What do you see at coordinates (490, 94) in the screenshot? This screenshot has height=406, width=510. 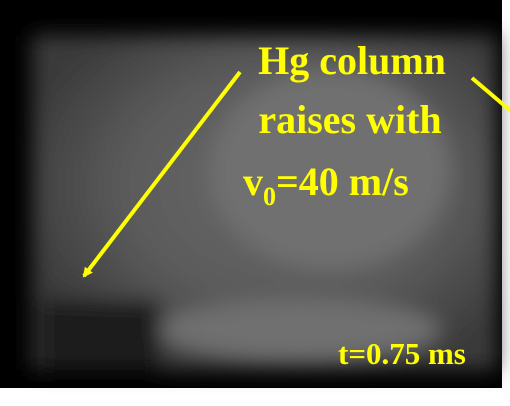 I see `arrow-right` at bounding box center [490, 94].